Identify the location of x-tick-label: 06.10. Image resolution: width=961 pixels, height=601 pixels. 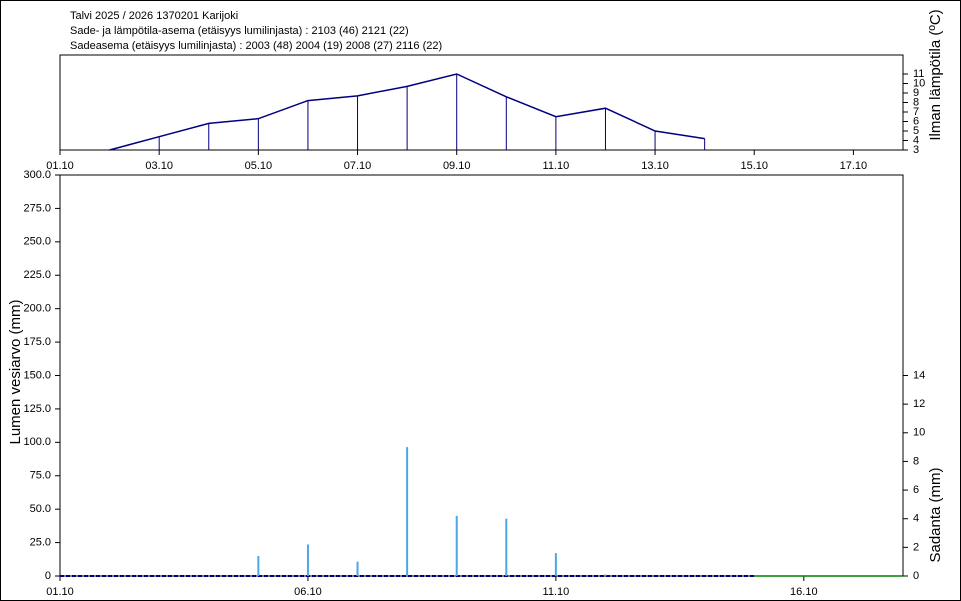
(308, 592).